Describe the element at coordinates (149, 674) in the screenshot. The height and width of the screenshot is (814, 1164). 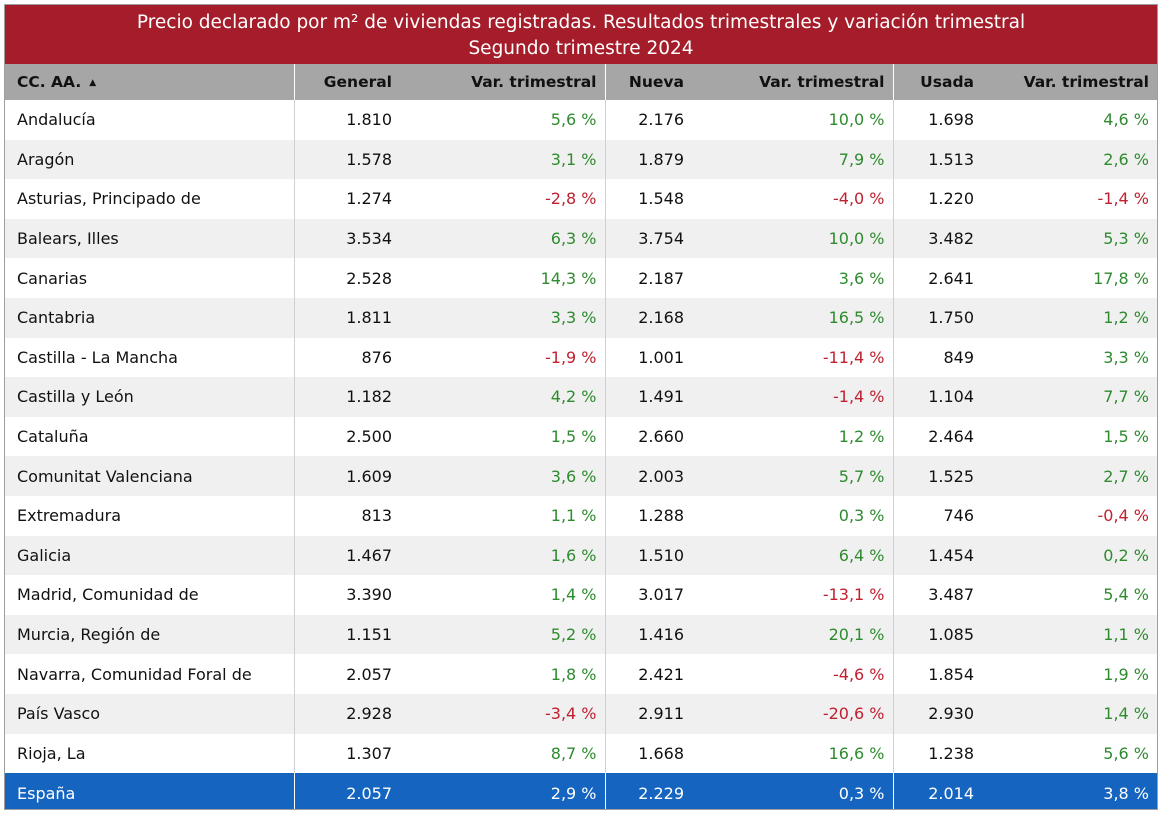
I see `cell-region: Navarra, Comunidad Foral de` at that location.